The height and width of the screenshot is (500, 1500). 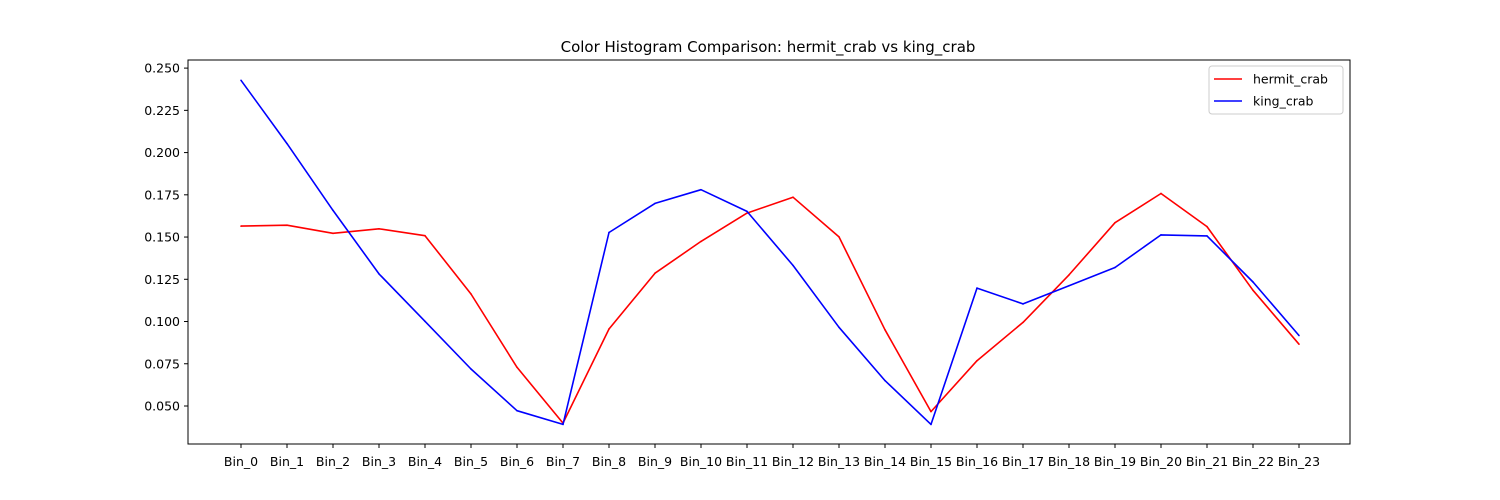 What do you see at coordinates (162, 68) in the screenshot?
I see `y-tick-label: 0.250` at bounding box center [162, 68].